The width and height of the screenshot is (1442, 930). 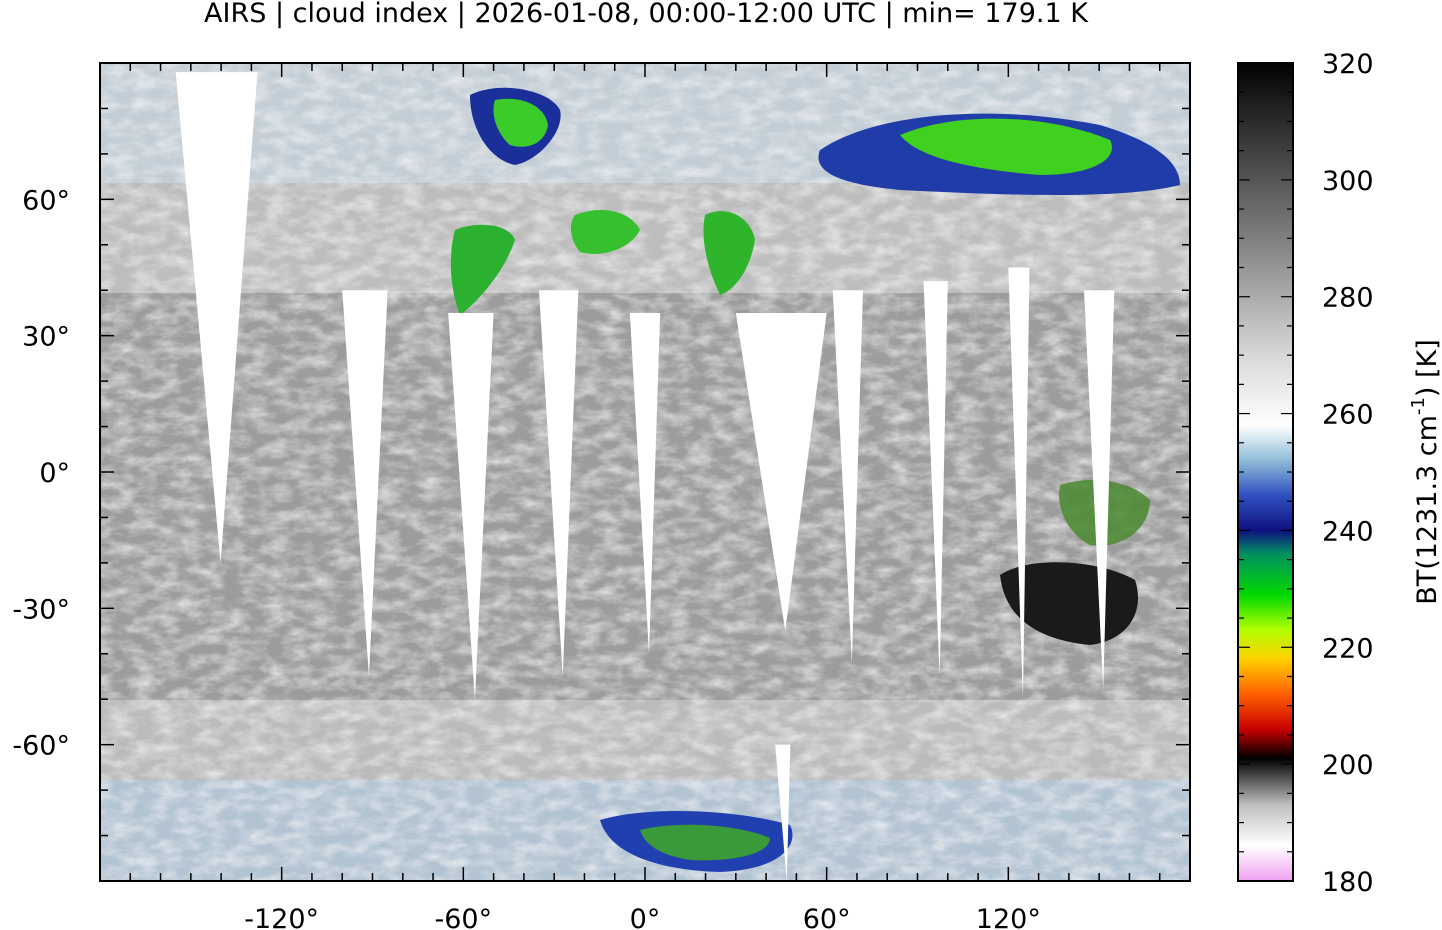 I want to click on colorbar-label: 220, so click(x=1348, y=648).